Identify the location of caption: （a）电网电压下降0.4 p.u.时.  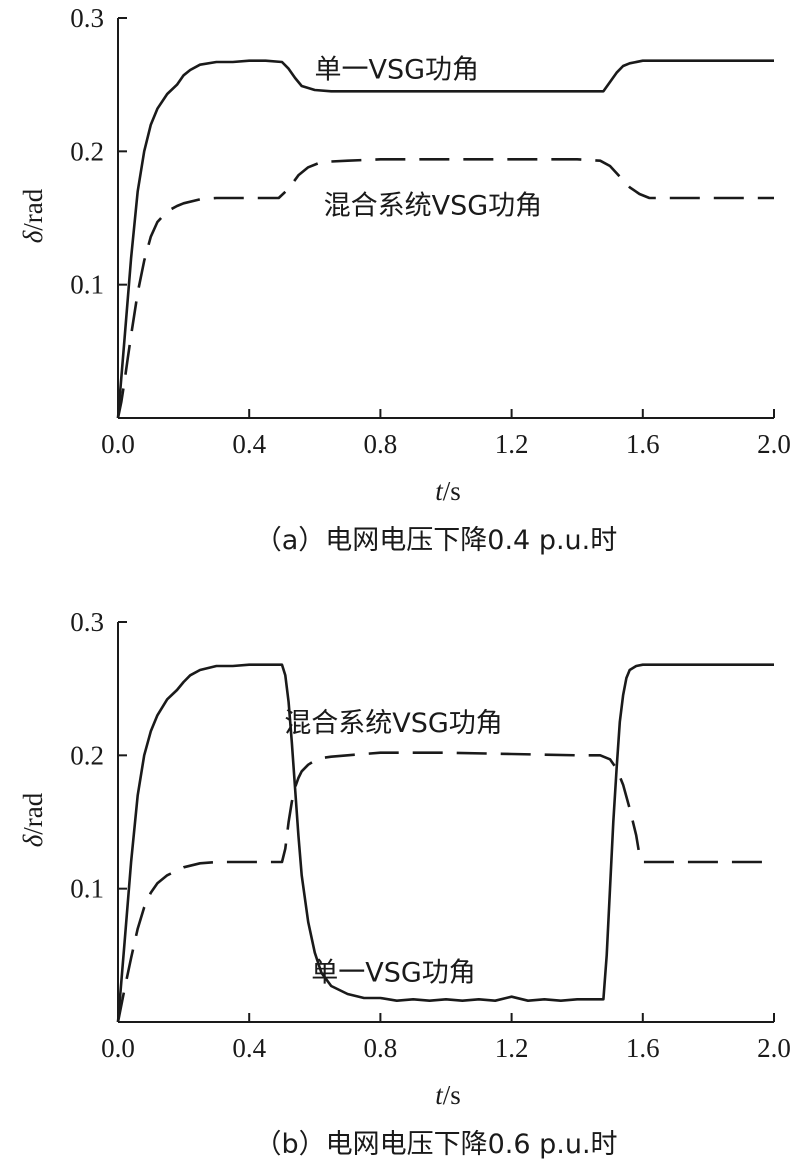
(436, 540).